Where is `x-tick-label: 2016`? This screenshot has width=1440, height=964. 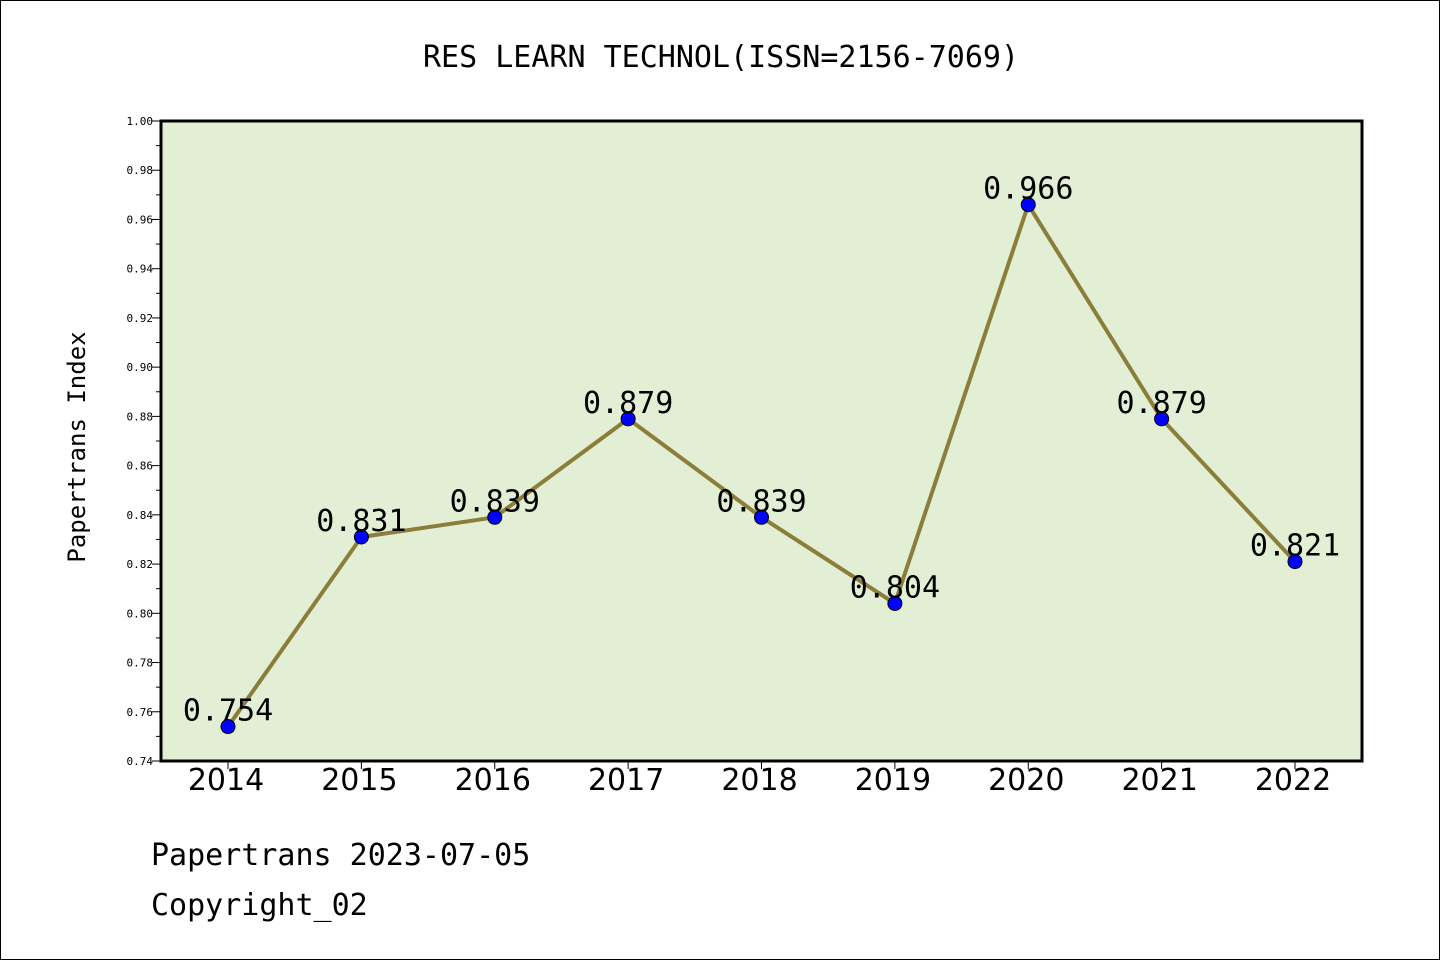
x-tick-label: 2016 is located at coordinates (493, 780).